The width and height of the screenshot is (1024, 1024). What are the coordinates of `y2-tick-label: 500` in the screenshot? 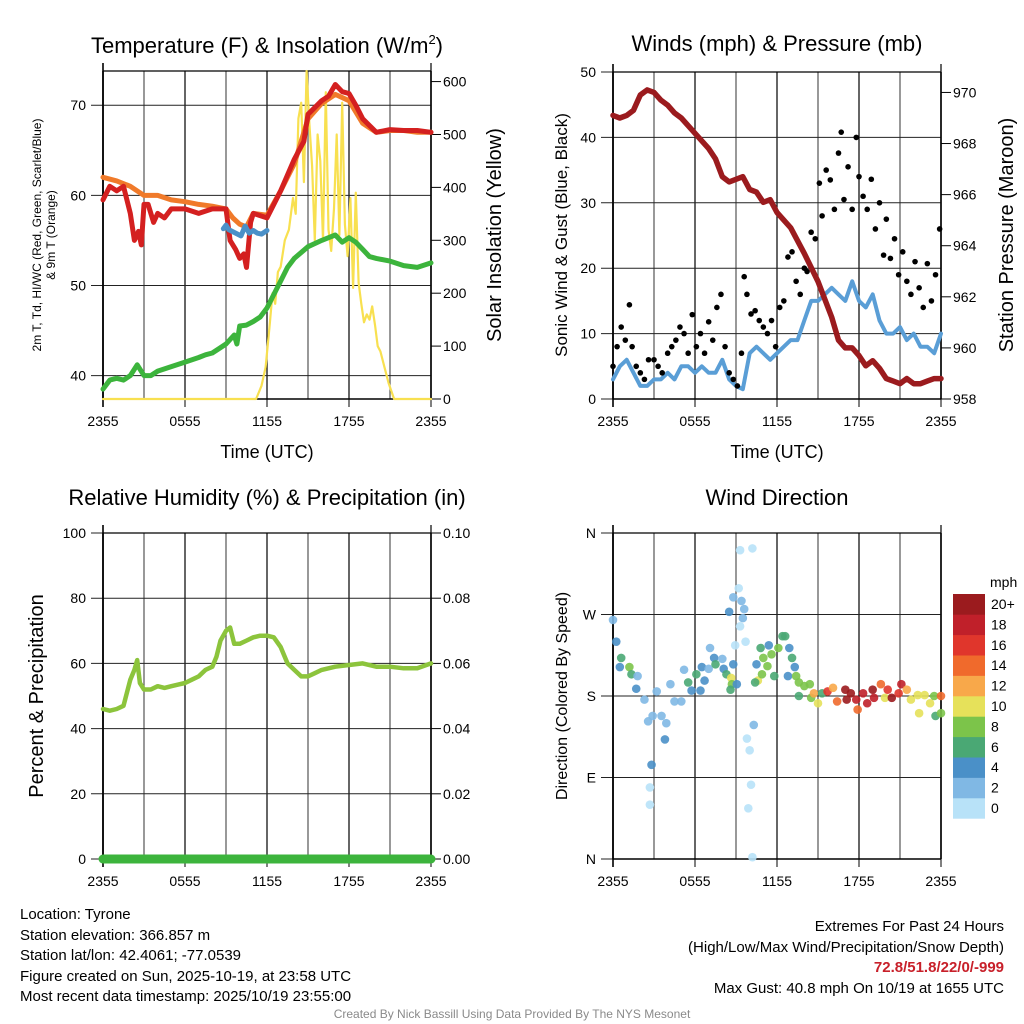 It's located at (455, 134).